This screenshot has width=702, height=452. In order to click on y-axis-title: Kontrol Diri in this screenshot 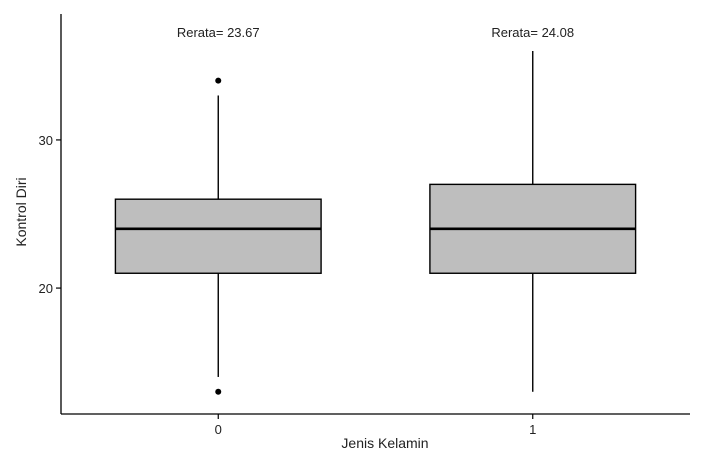, I will do `click(21, 211)`.